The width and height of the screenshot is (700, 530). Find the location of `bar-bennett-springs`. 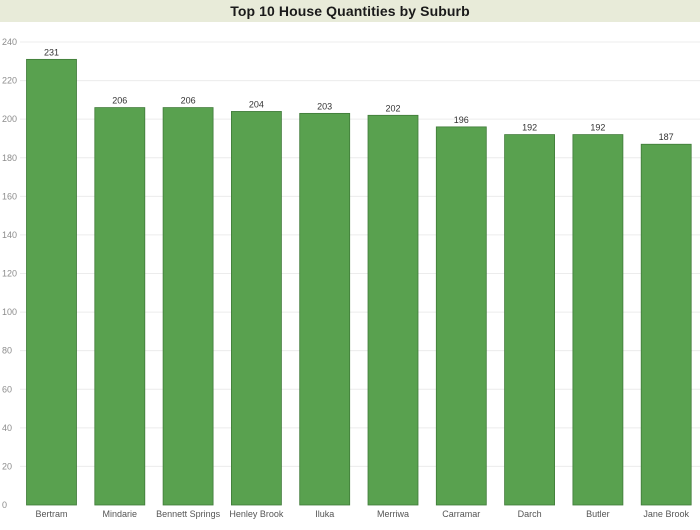

bar-bennett-springs is located at coordinates (188, 306).